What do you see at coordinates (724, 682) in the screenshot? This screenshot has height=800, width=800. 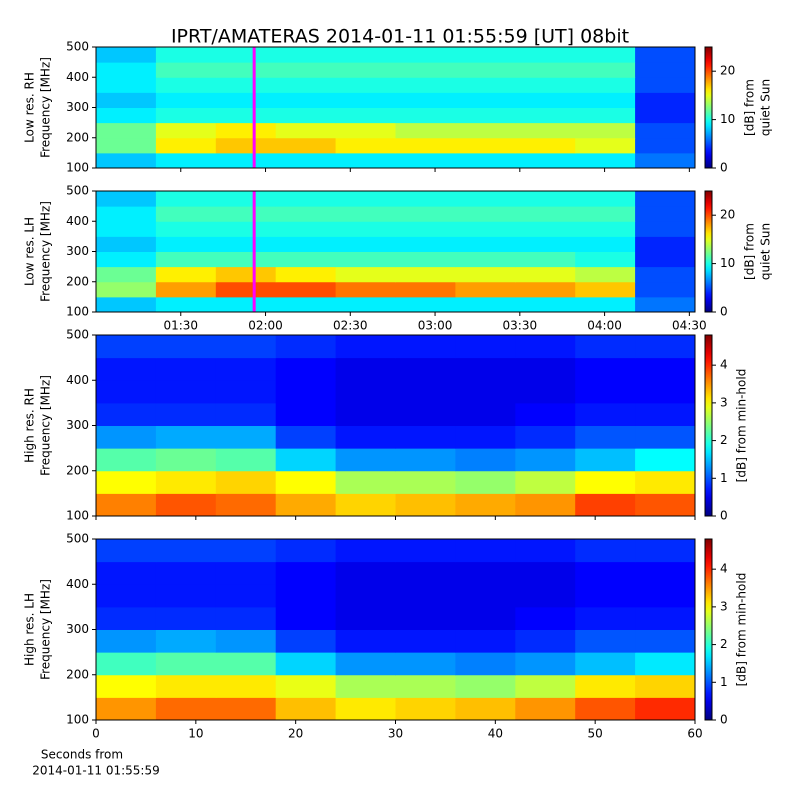 I see `colorbar-tick-label: 1` at bounding box center [724, 682].